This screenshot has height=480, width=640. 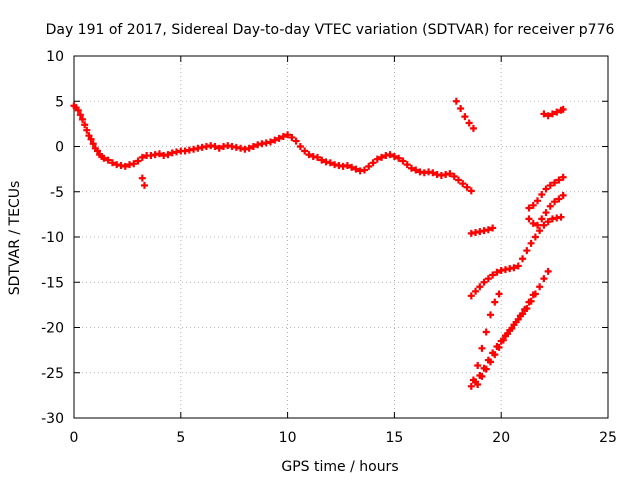 I want to click on y-tick-label: -10, so click(x=52, y=238).